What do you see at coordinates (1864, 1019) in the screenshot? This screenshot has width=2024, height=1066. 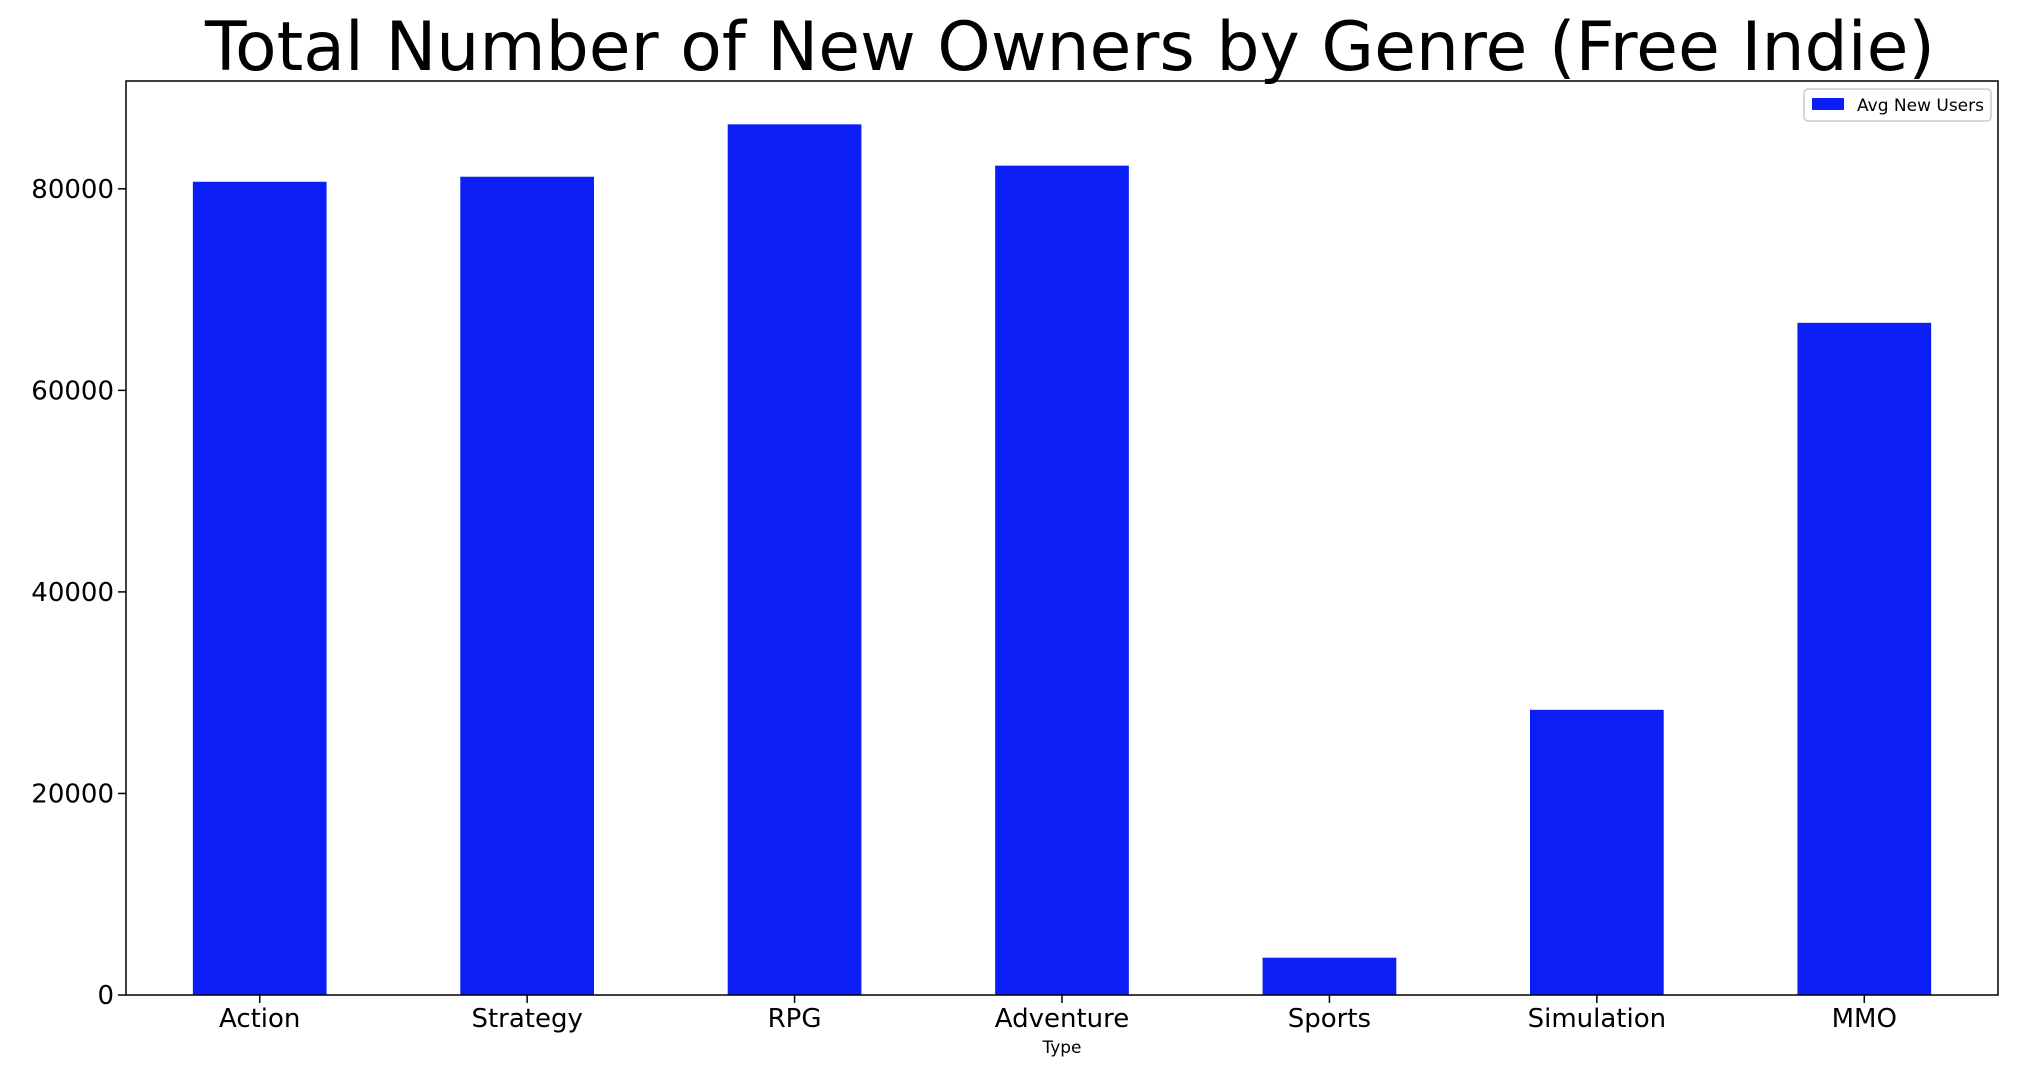 I see `x-tick-label: MMO` at bounding box center [1864, 1019].